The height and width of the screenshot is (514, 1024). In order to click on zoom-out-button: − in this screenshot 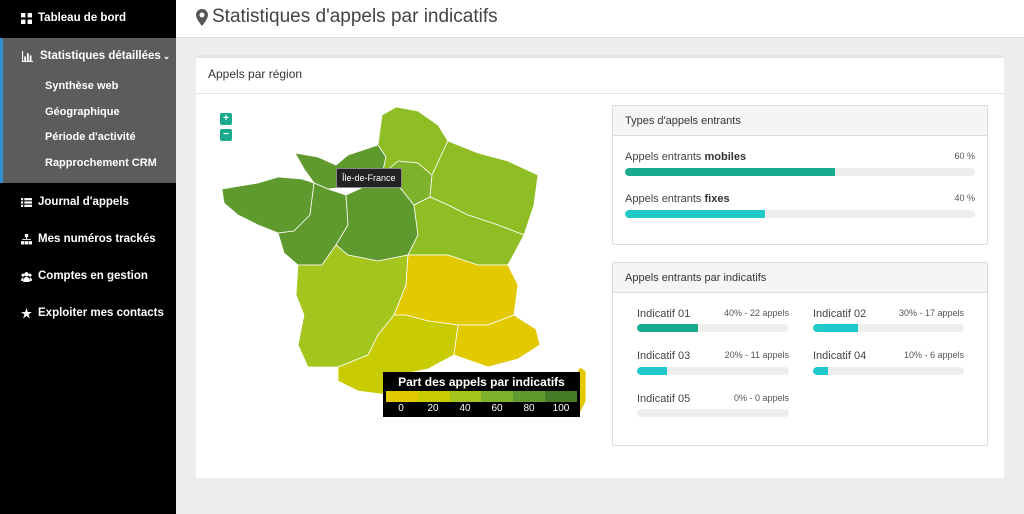, I will do `click(226, 135)`.